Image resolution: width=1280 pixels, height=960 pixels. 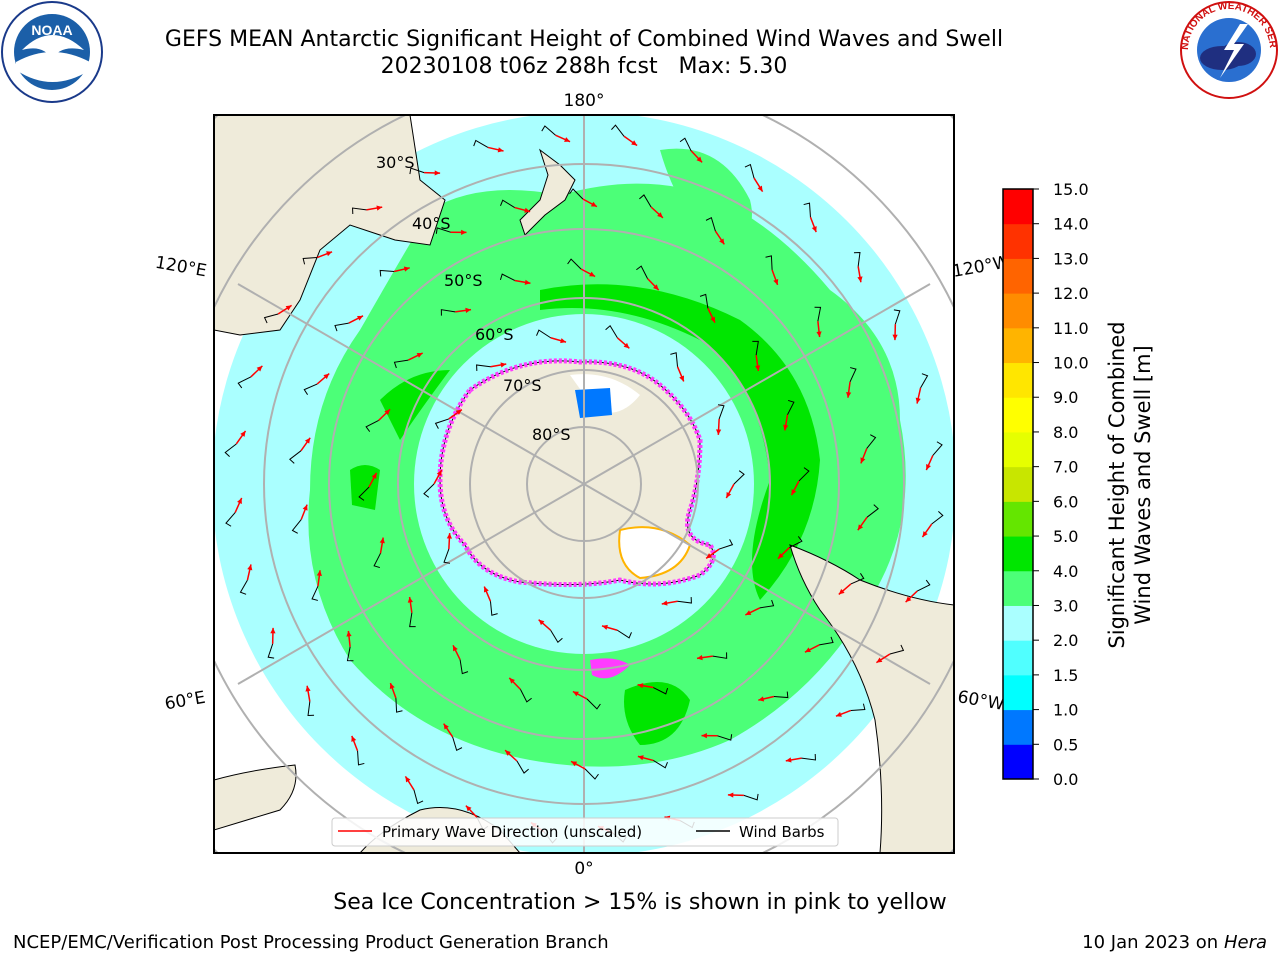 What do you see at coordinates (584, 66) in the screenshot?
I see `title-line-2: 20230108 t06z 288h fcst Max: 5.30` at bounding box center [584, 66].